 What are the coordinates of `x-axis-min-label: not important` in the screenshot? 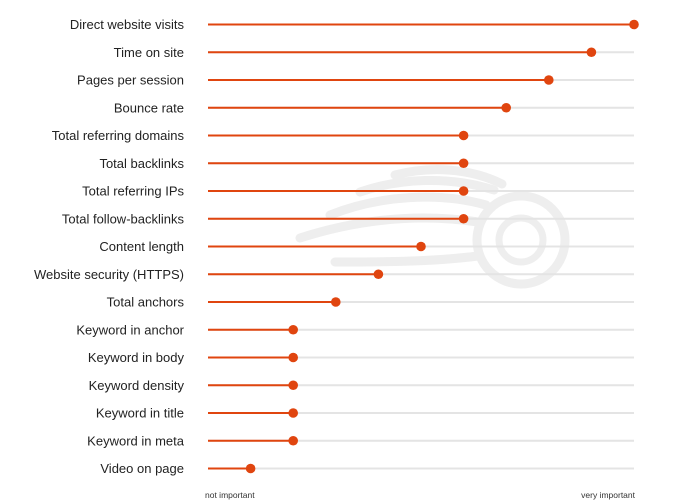 It's located at (230, 495).